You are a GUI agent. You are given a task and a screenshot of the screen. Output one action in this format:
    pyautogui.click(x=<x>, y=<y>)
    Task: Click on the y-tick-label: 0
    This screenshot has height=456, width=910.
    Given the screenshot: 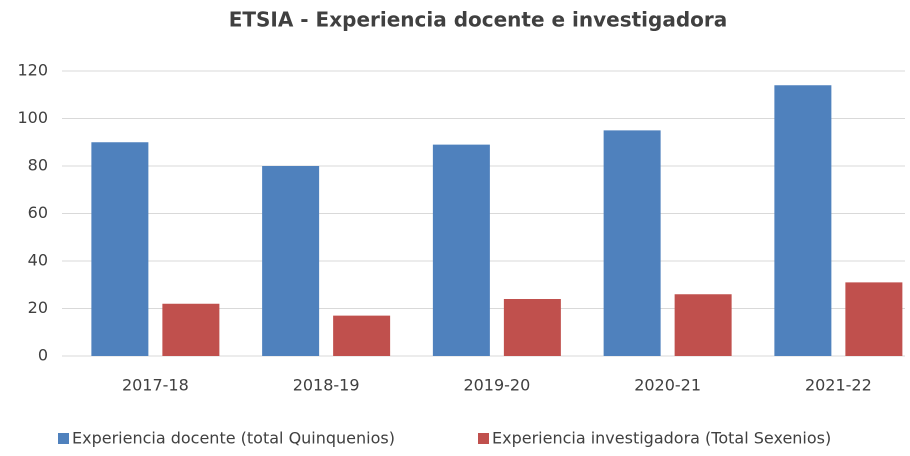 What is the action you would take?
    pyautogui.click(x=43, y=355)
    